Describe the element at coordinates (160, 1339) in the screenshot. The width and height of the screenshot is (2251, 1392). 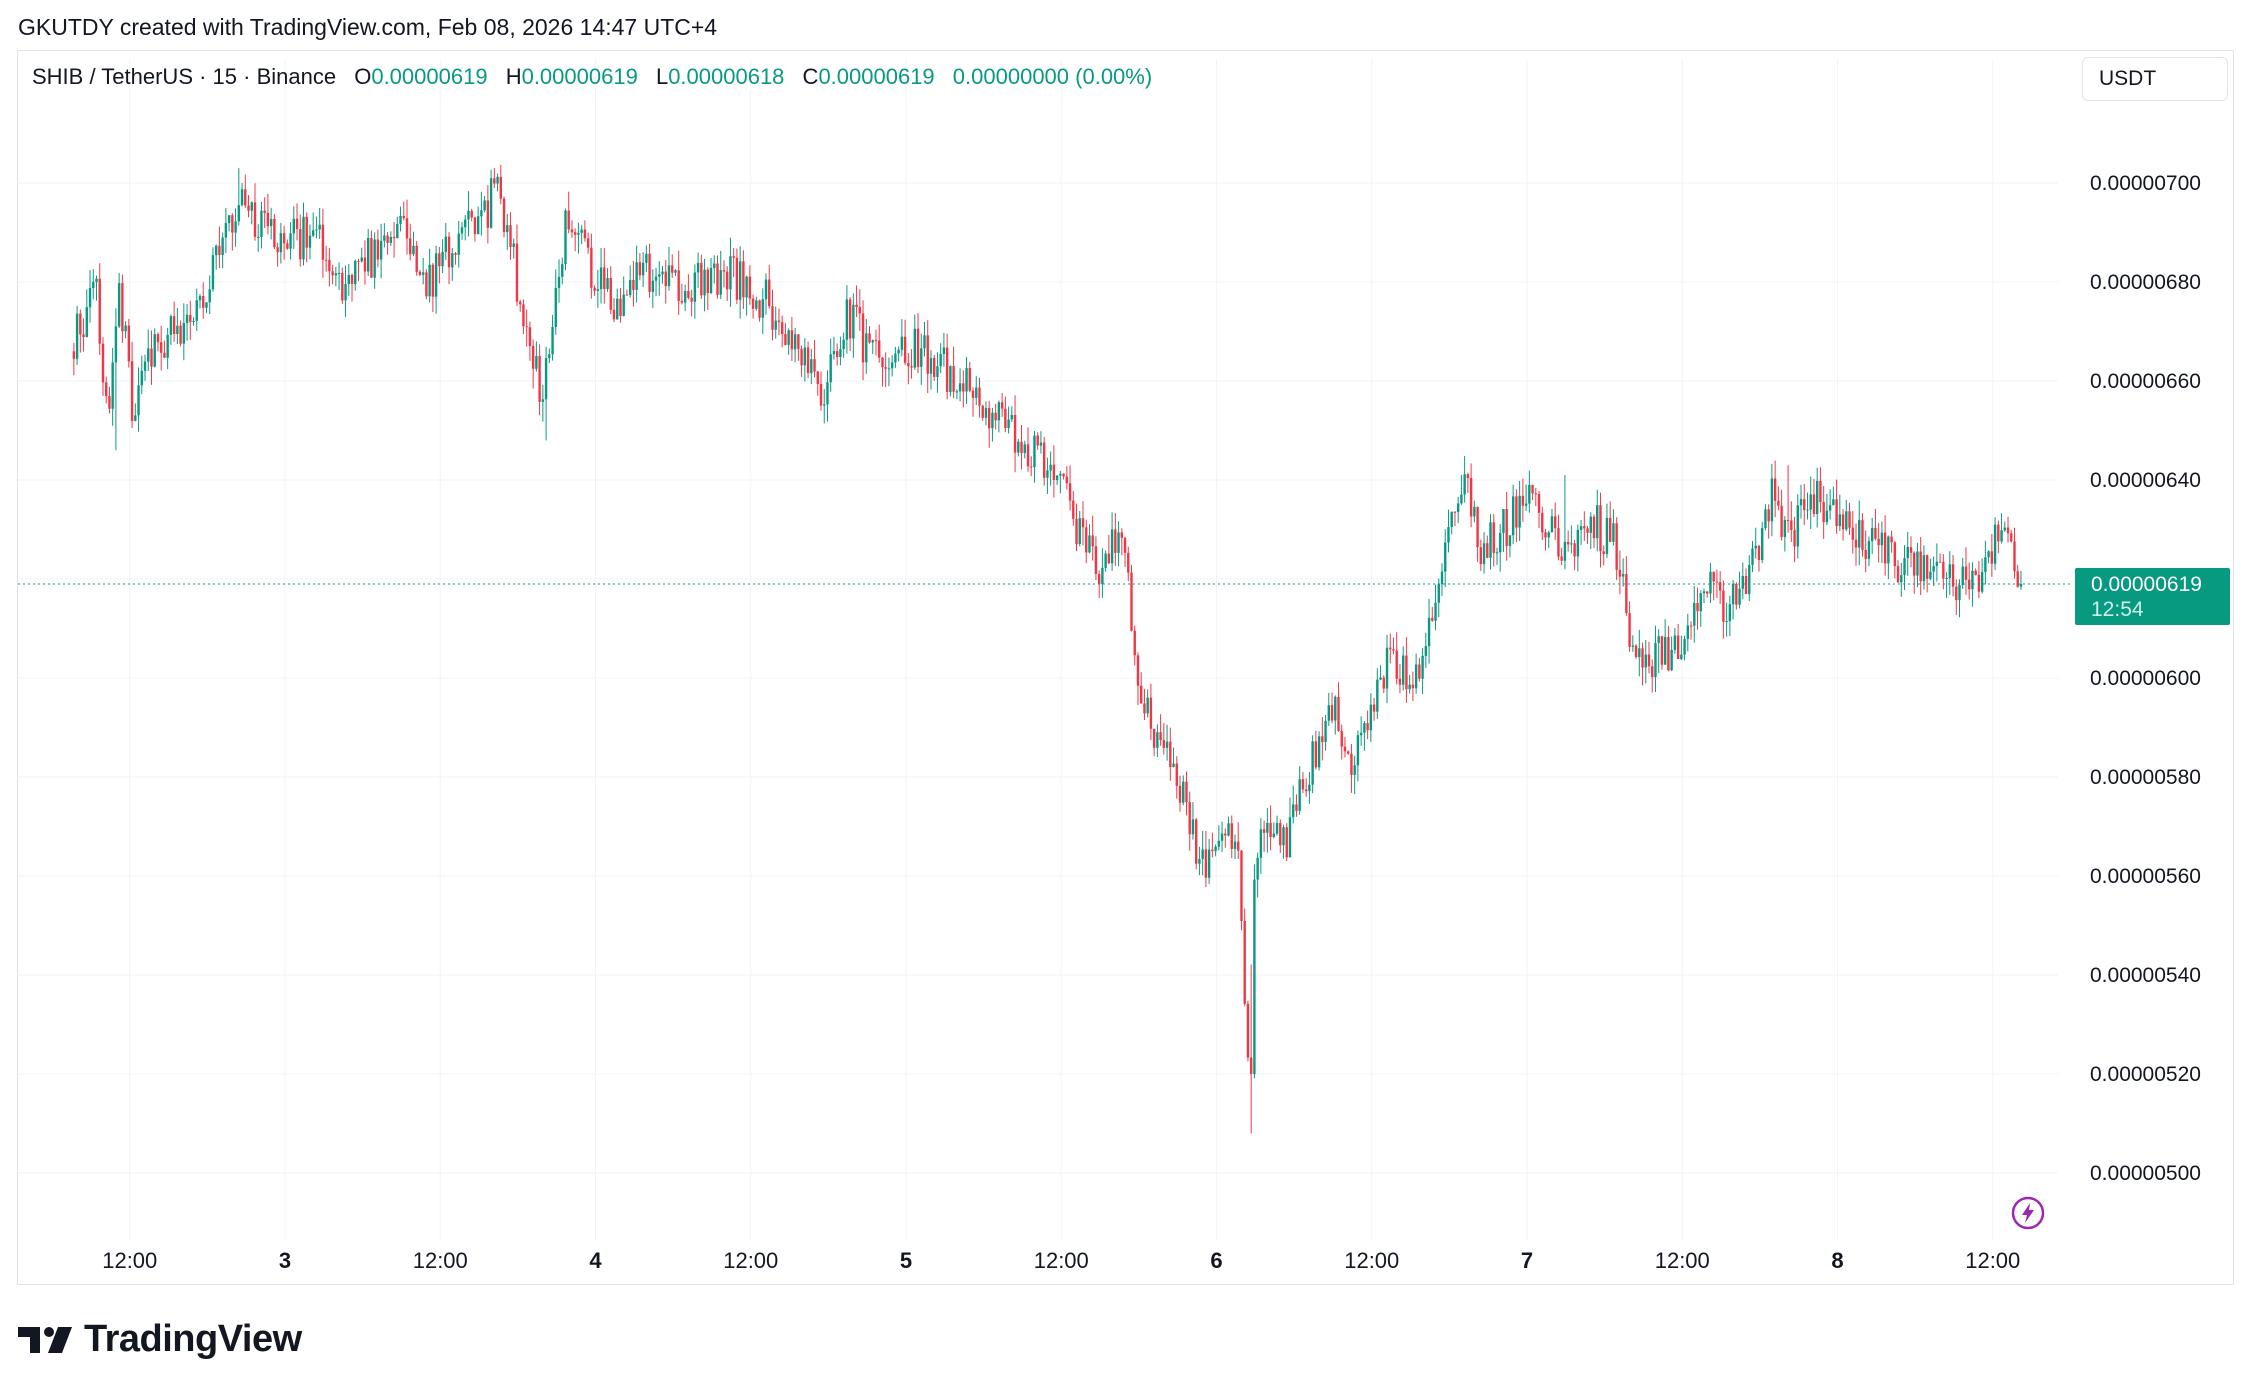
I see `tradingview-logo: TradingView` at that location.